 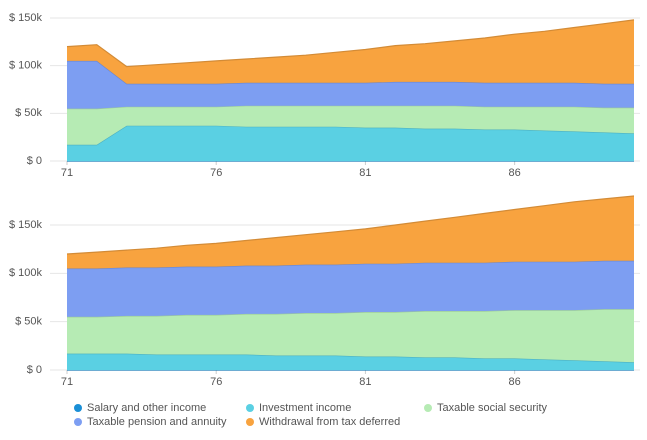 What do you see at coordinates (492, 408) in the screenshot?
I see `legend-label: Taxable social security` at bounding box center [492, 408].